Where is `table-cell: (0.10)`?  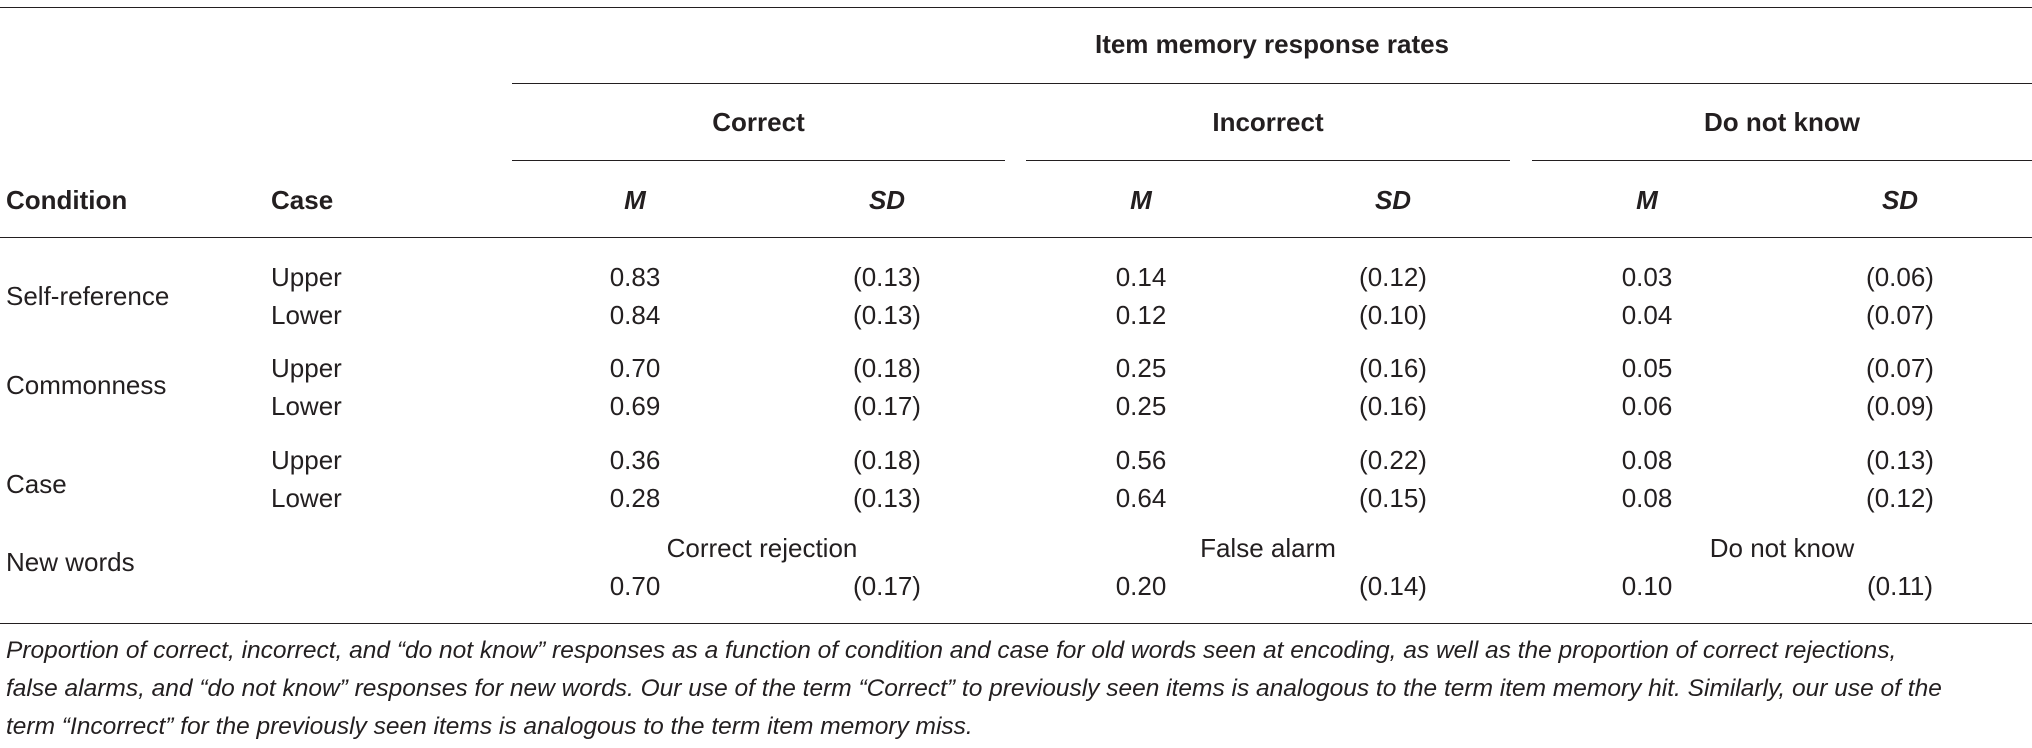 table-cell: (0.10) is located at coordinates (1393, 315).